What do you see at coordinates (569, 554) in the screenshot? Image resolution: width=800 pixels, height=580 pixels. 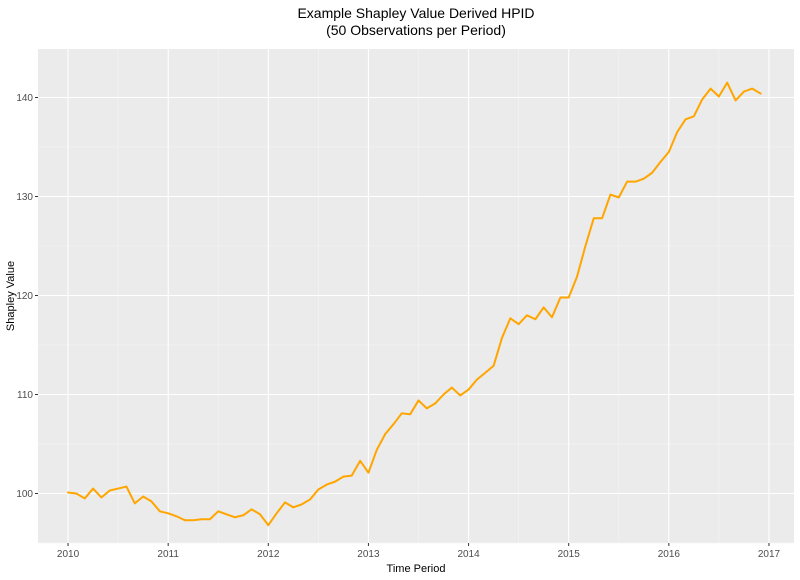 I see `x-tick-label: 2015` at bounding box center [569, 554].